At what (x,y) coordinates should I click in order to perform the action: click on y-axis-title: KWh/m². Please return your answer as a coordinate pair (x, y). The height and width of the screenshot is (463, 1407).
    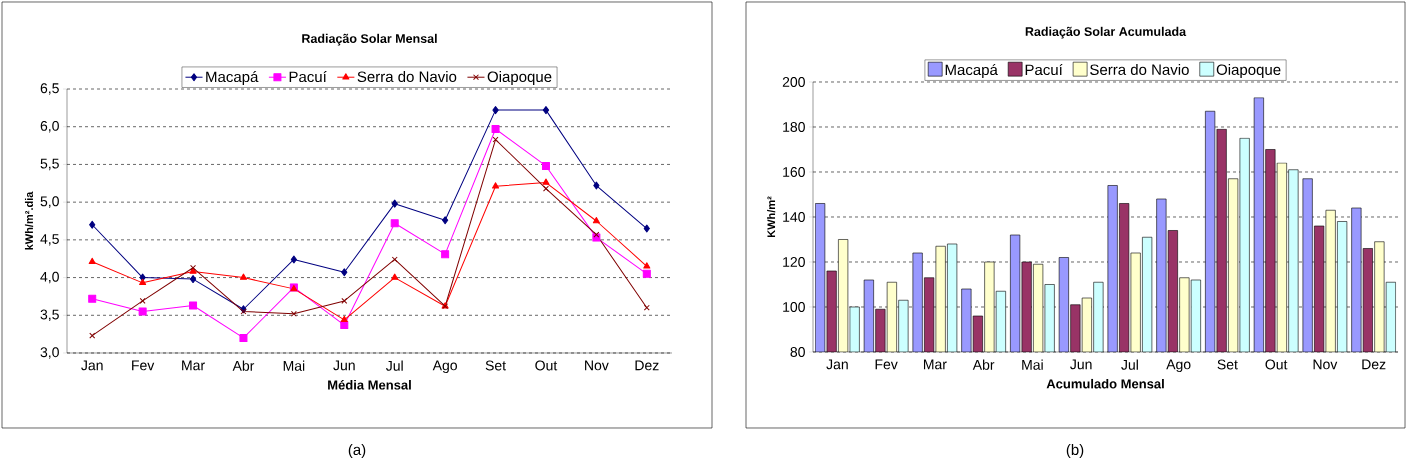
    Looking at the image, I should click on (771, 217).